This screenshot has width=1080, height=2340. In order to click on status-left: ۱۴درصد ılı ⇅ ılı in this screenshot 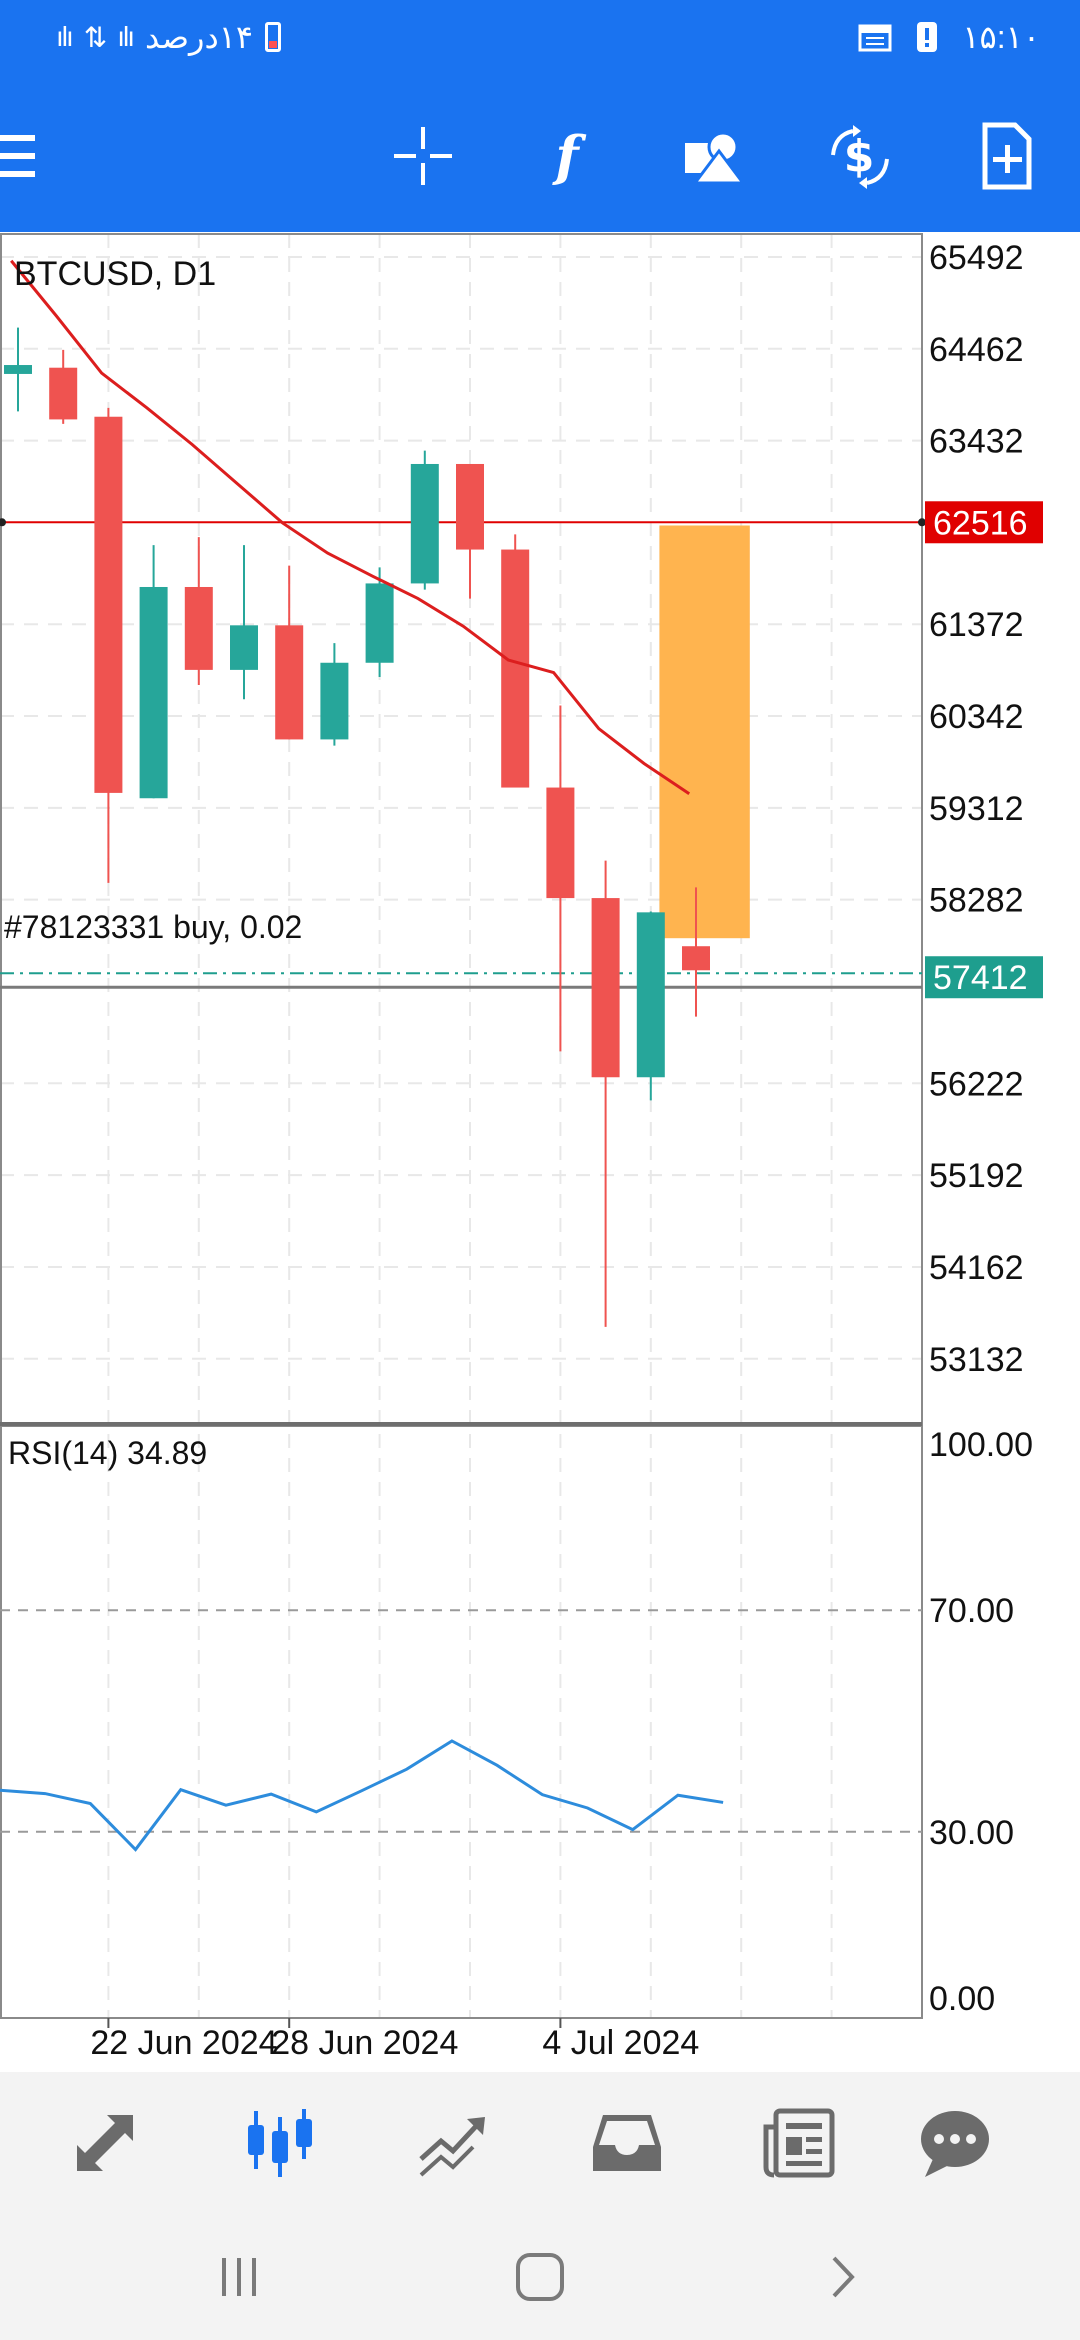, I will do `click(169, 37)`.